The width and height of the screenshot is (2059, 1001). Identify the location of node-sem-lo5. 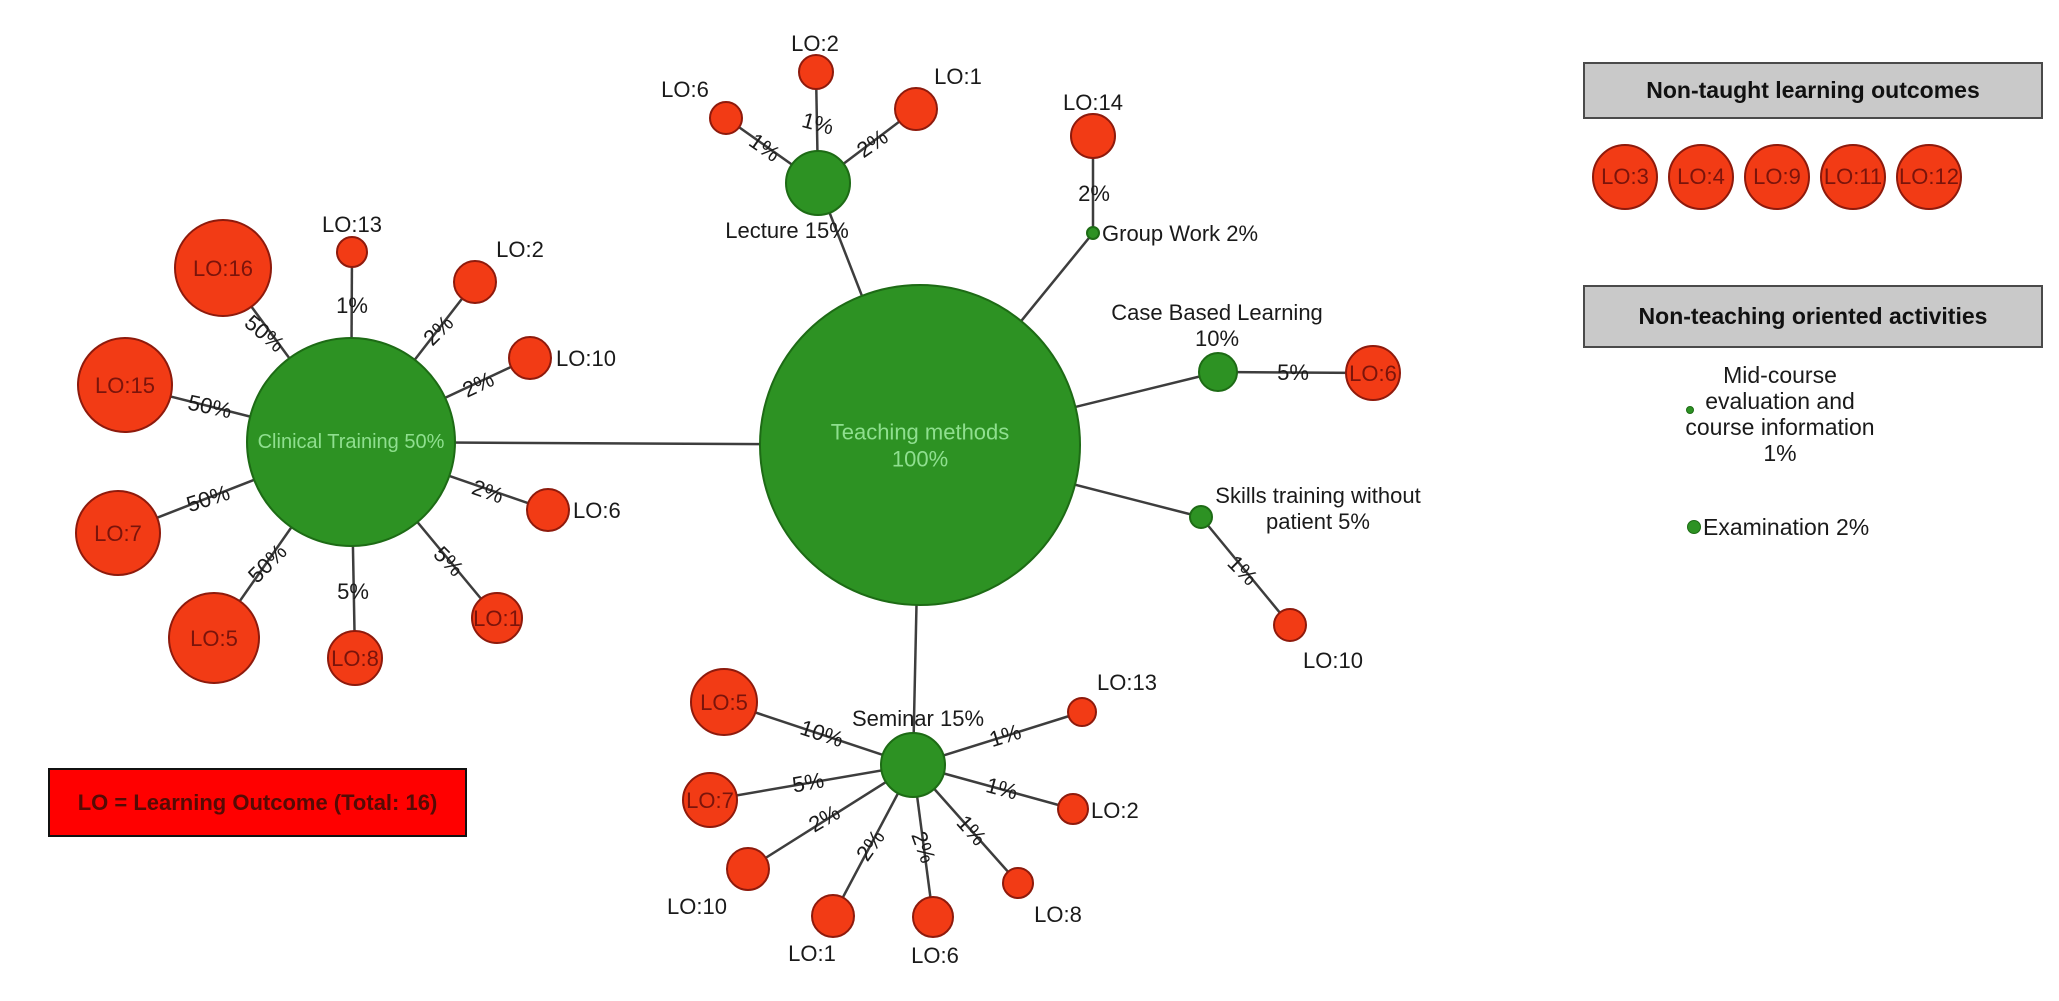
(724, 702).